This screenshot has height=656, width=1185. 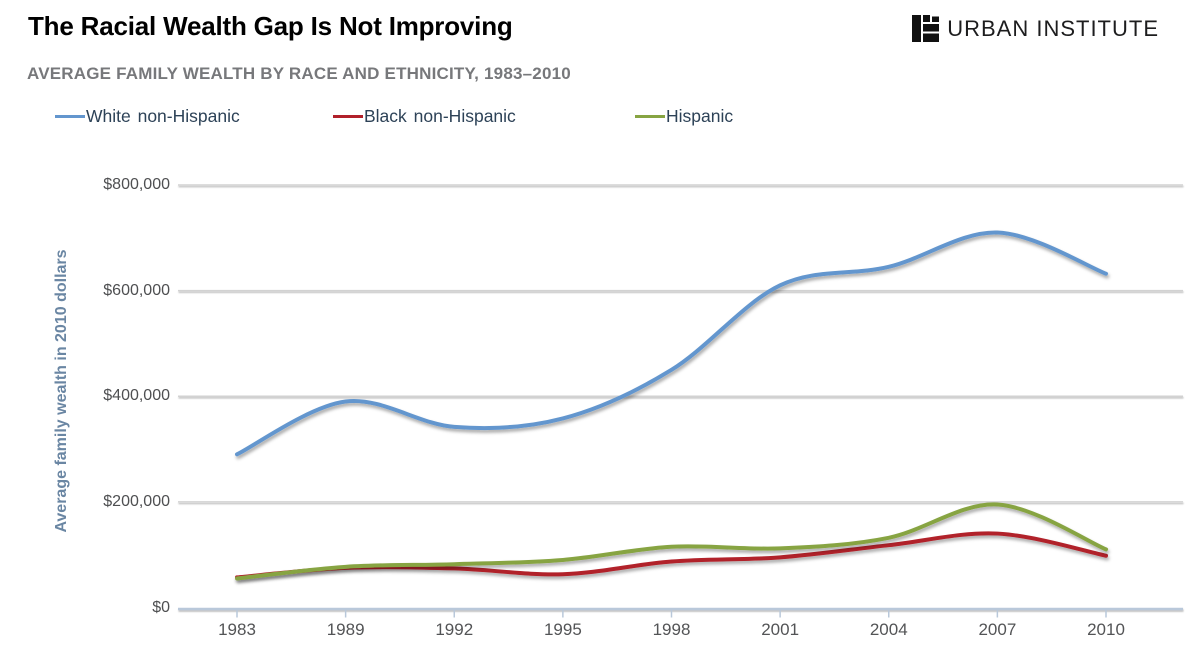 I want to click on legend-swatch-black-non-hispanic, so click(x=348, y=116).